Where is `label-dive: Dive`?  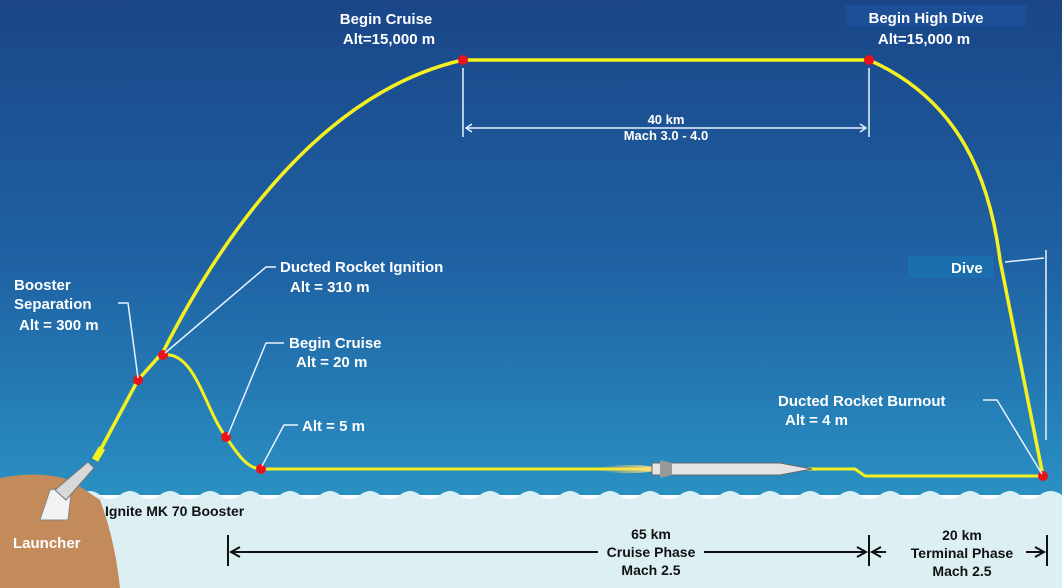
label-dive: Dive is located at coordinates (967, 268).